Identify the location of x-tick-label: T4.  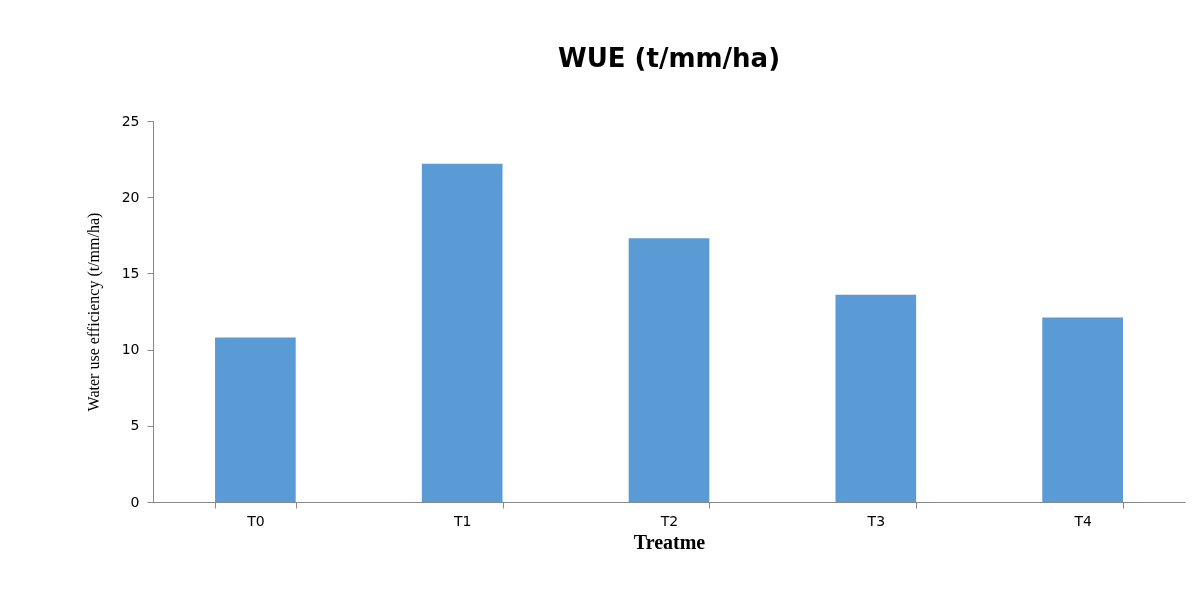
(1082, 520).